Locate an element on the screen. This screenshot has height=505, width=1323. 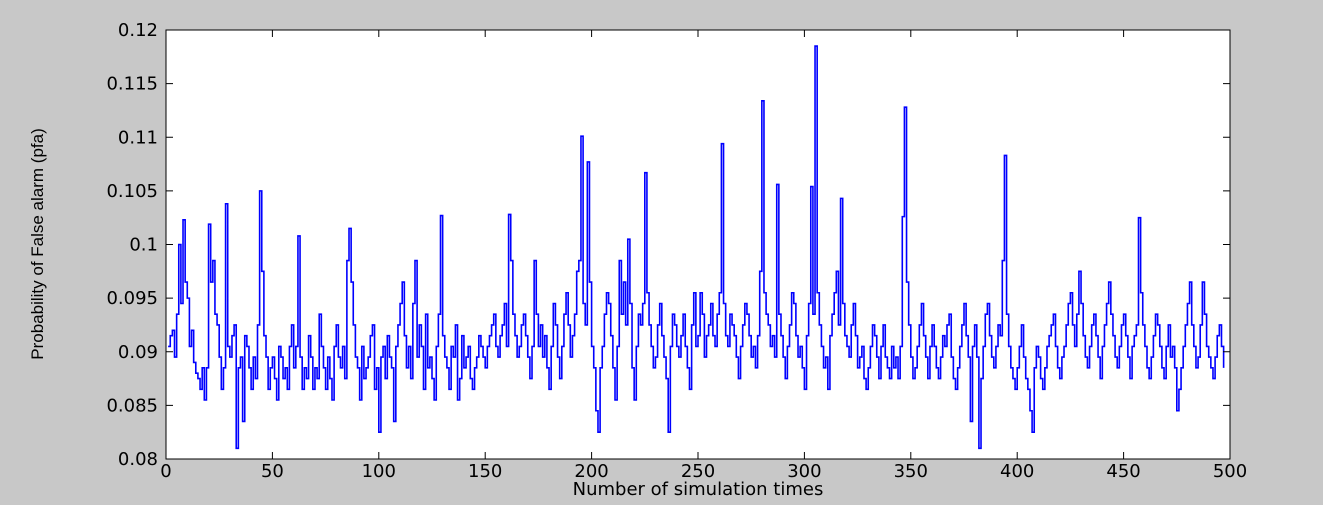
x-tick-label: 500 is located at coordinates (1230, 471).